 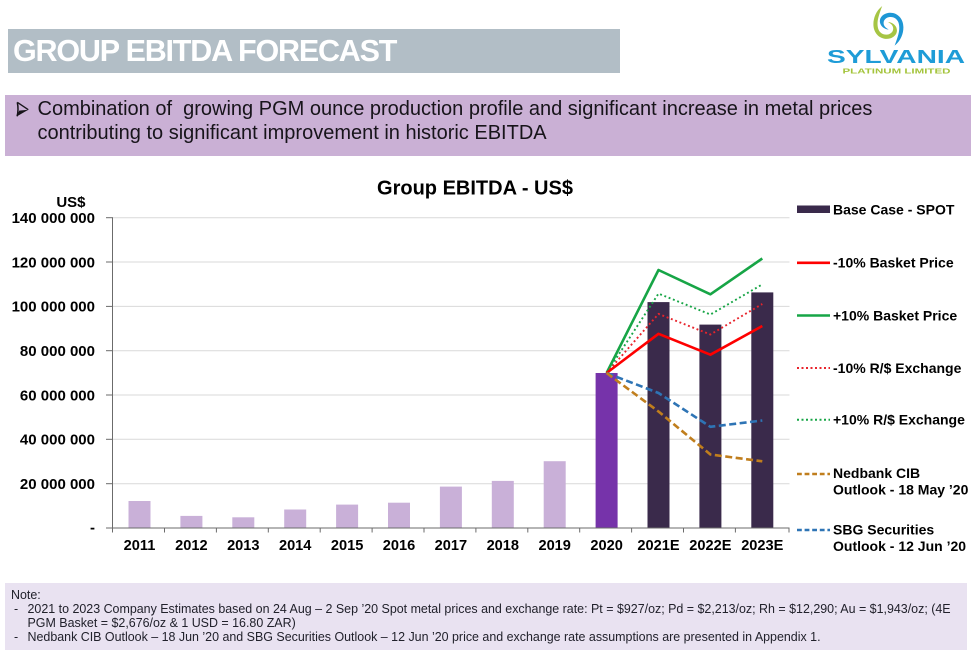 I want to click on svg-text: 2023E, so click(x=762, y=546).